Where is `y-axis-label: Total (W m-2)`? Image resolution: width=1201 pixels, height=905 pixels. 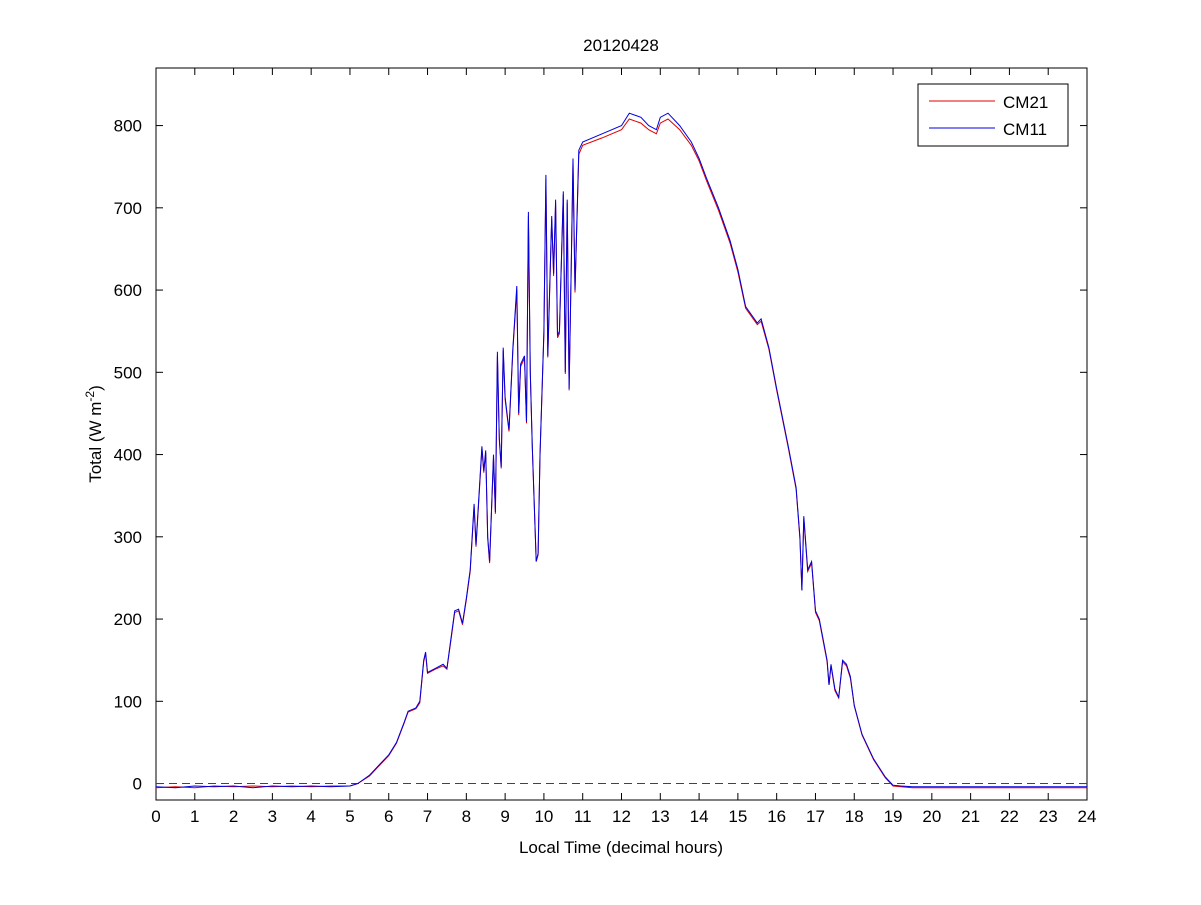 y-axis-label: Total (W m-2) is located at coordinates (94, 434).